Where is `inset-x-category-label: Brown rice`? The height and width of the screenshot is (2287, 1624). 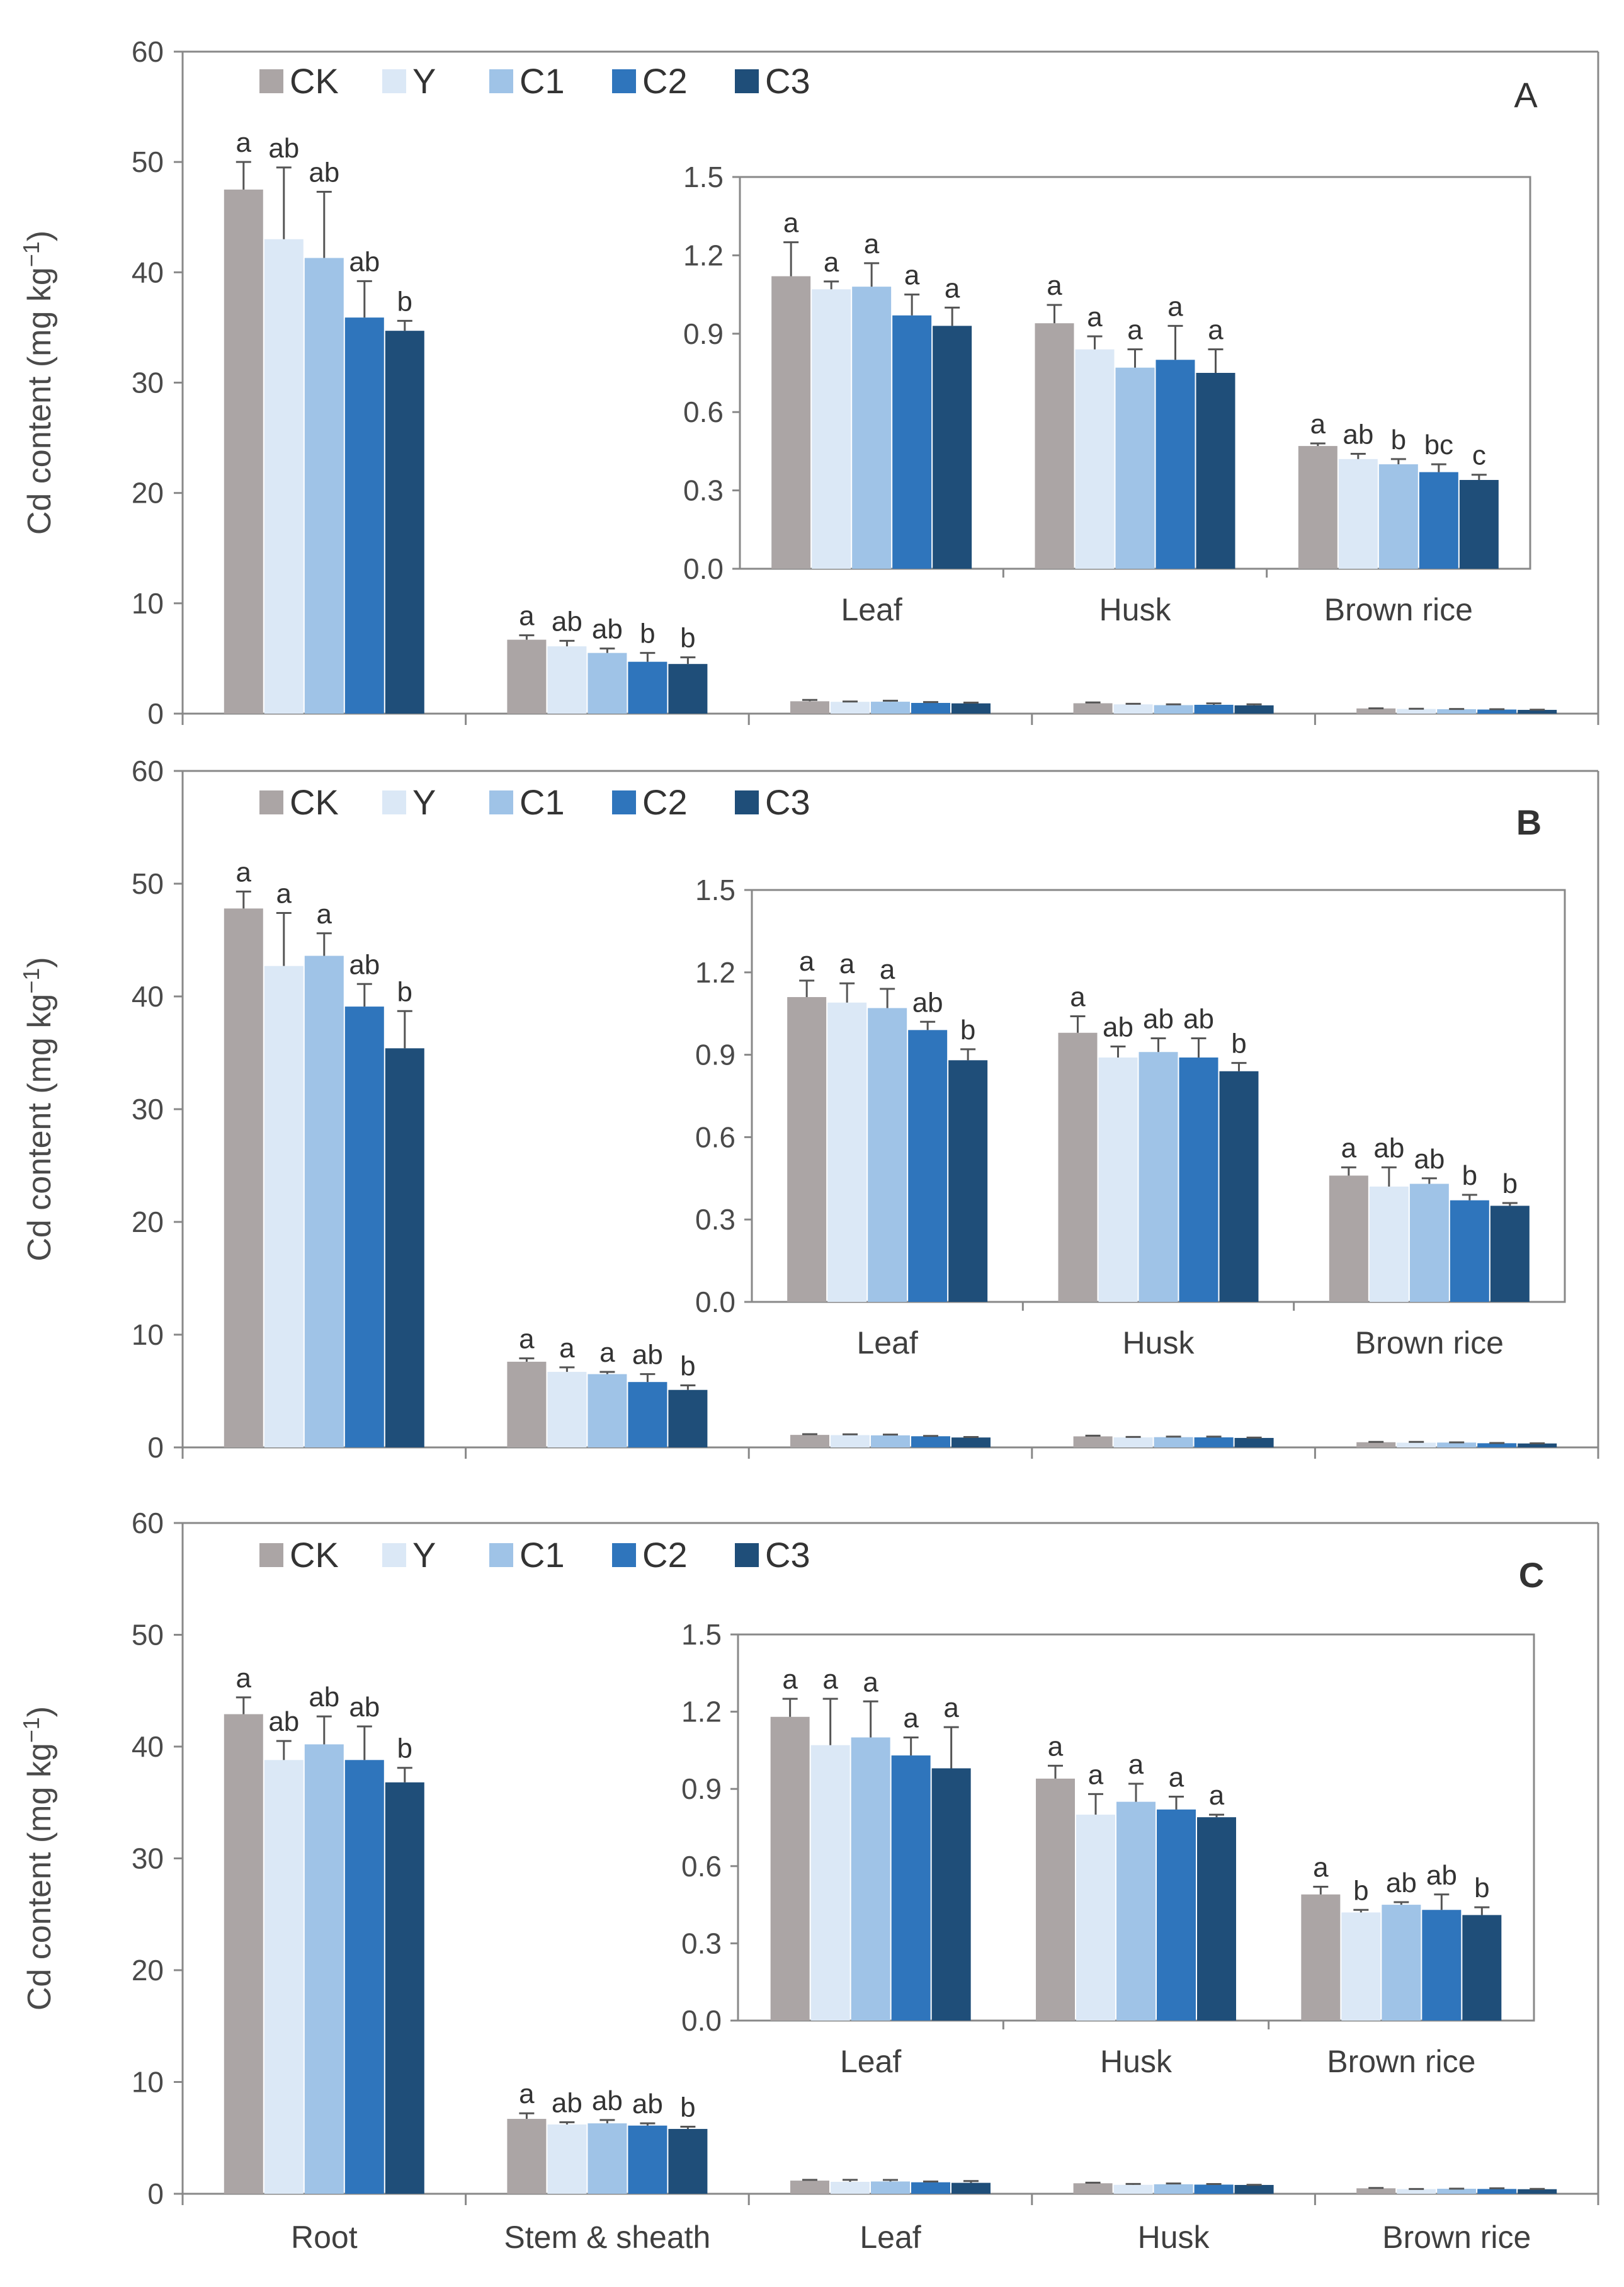
inset-x-category-label: Brown rice is located at coordinates (1430, 1342).